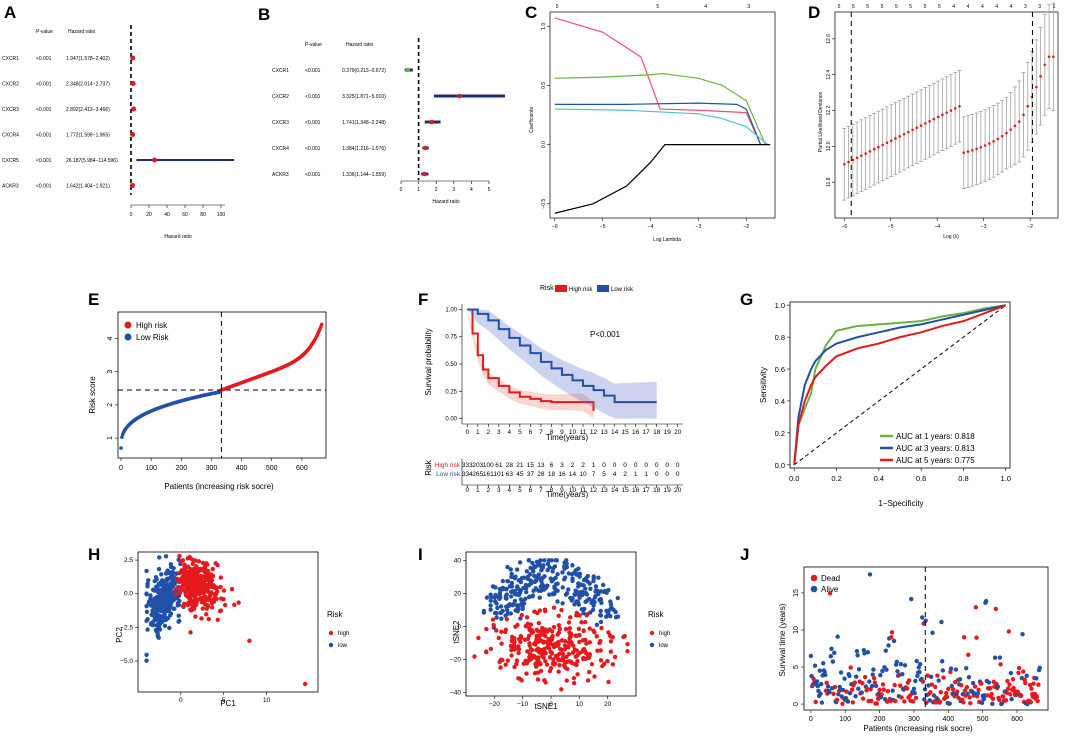 This screenshot has width=1065, height=744. Describe the element at coordinates (921, 478) in the screenshot. I see `g-x-tick-label: 0.6` at that location.